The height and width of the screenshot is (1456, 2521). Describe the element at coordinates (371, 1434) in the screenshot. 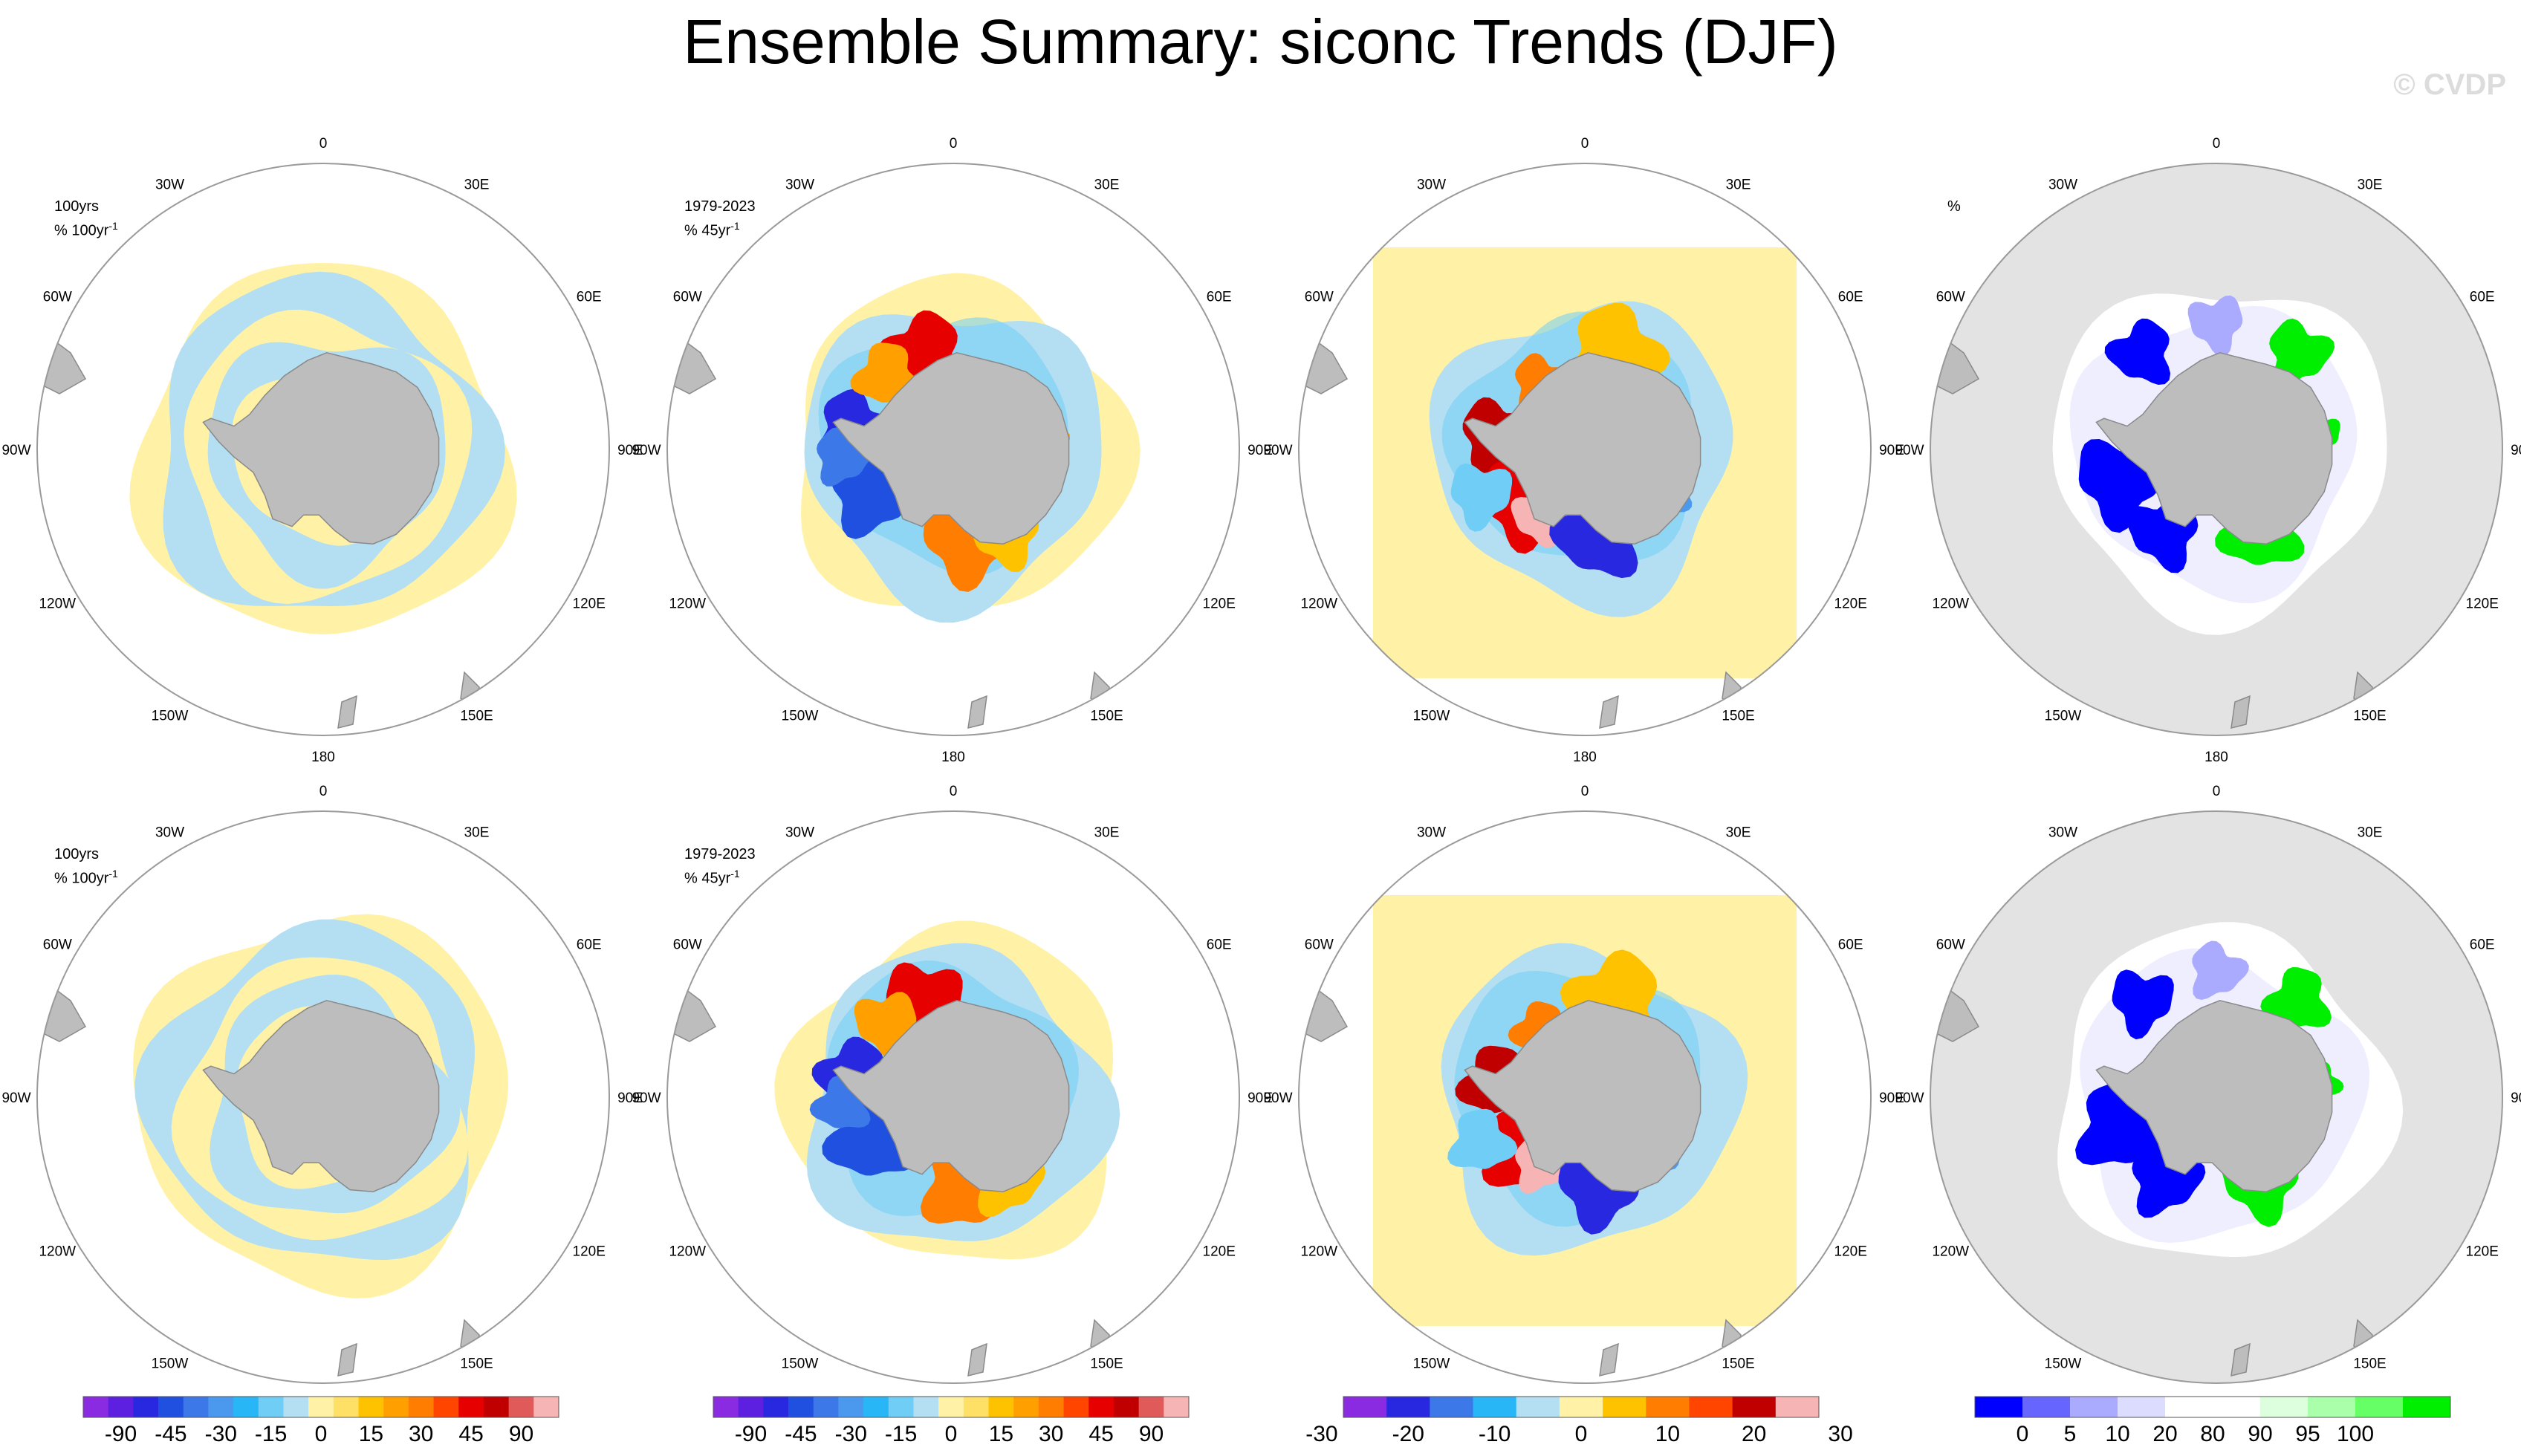

I see `colorbar-label: 15` at that location.